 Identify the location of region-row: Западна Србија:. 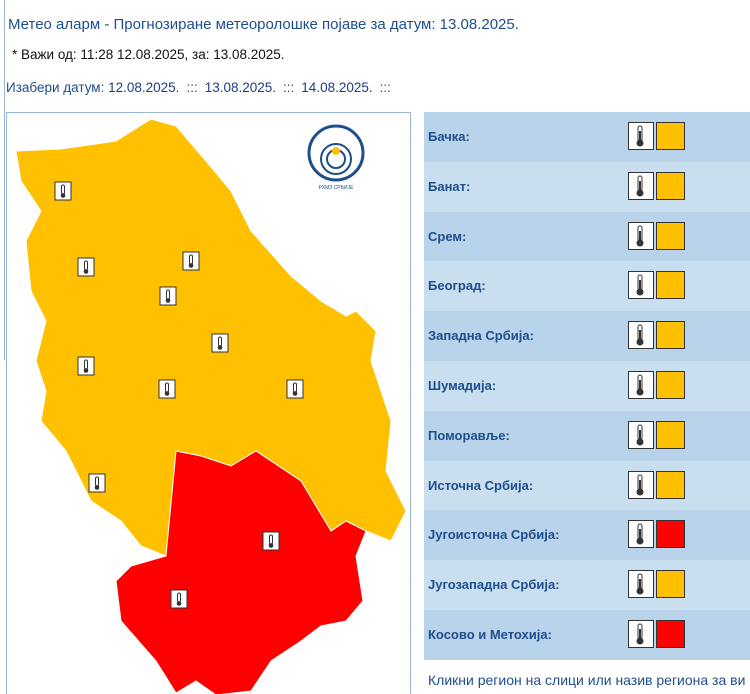
(587, 336).